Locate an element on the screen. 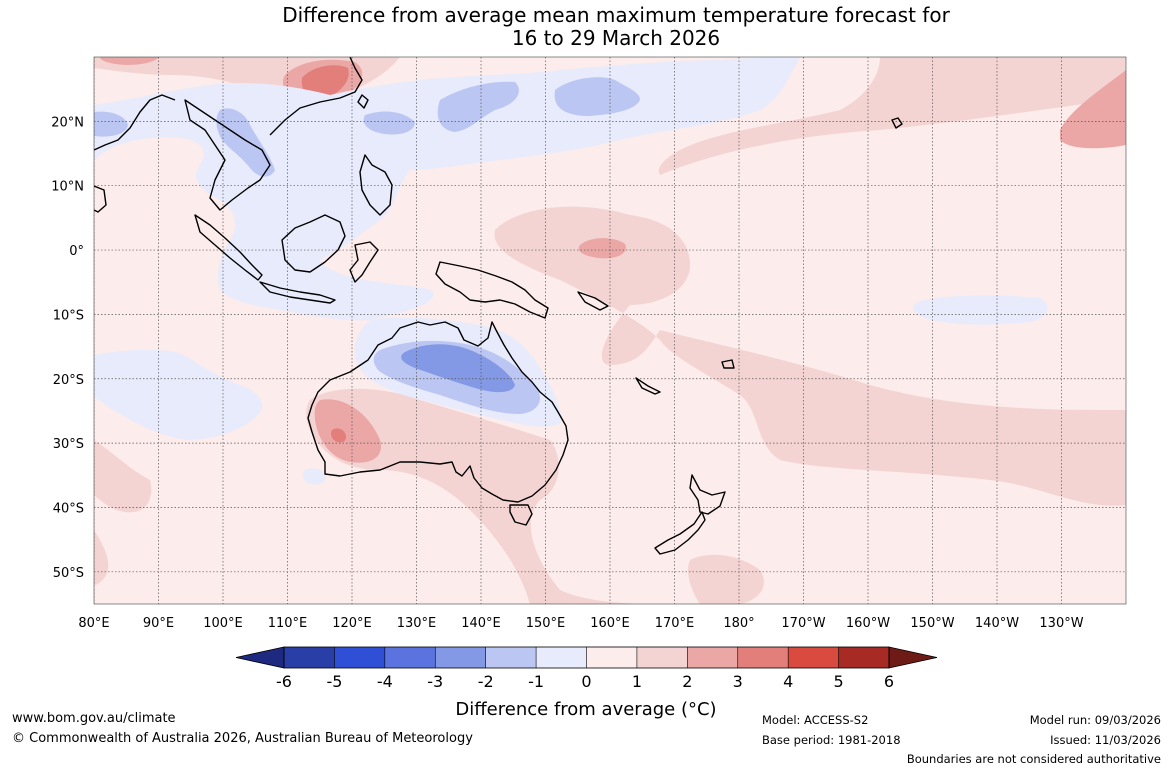  colorbar-tick-label: -2 is located at coordinates (486, 681).